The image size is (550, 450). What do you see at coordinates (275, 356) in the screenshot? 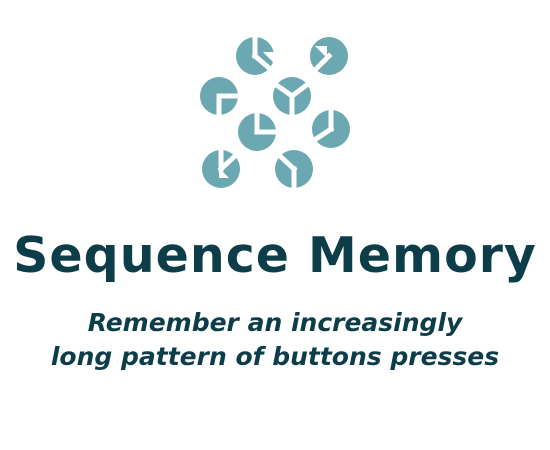
I see `subtitle-line-2: long pattern of buttons presses` at bounding box center [275, 356].